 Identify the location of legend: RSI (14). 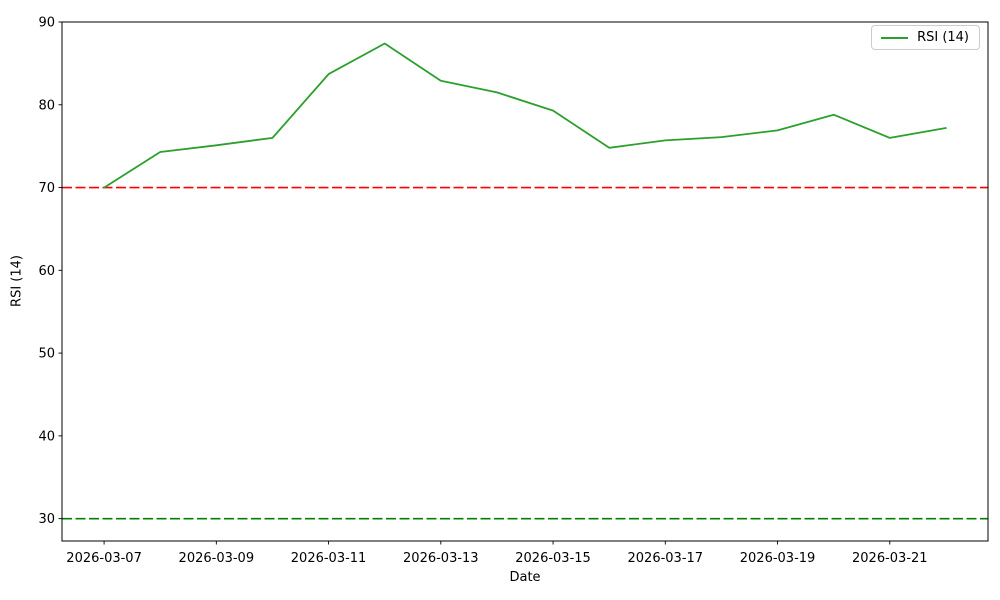
(925, 37).